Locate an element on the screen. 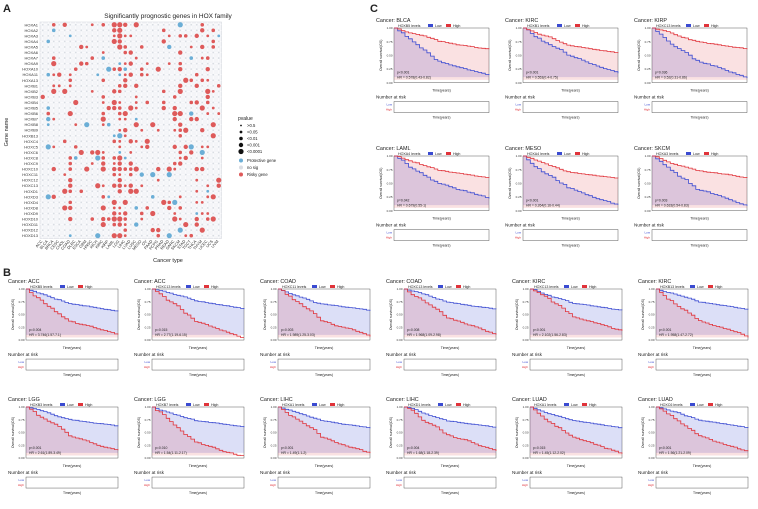 The image size is (758, 509). cancer-label: STAD is located at coordinates (181, 244).